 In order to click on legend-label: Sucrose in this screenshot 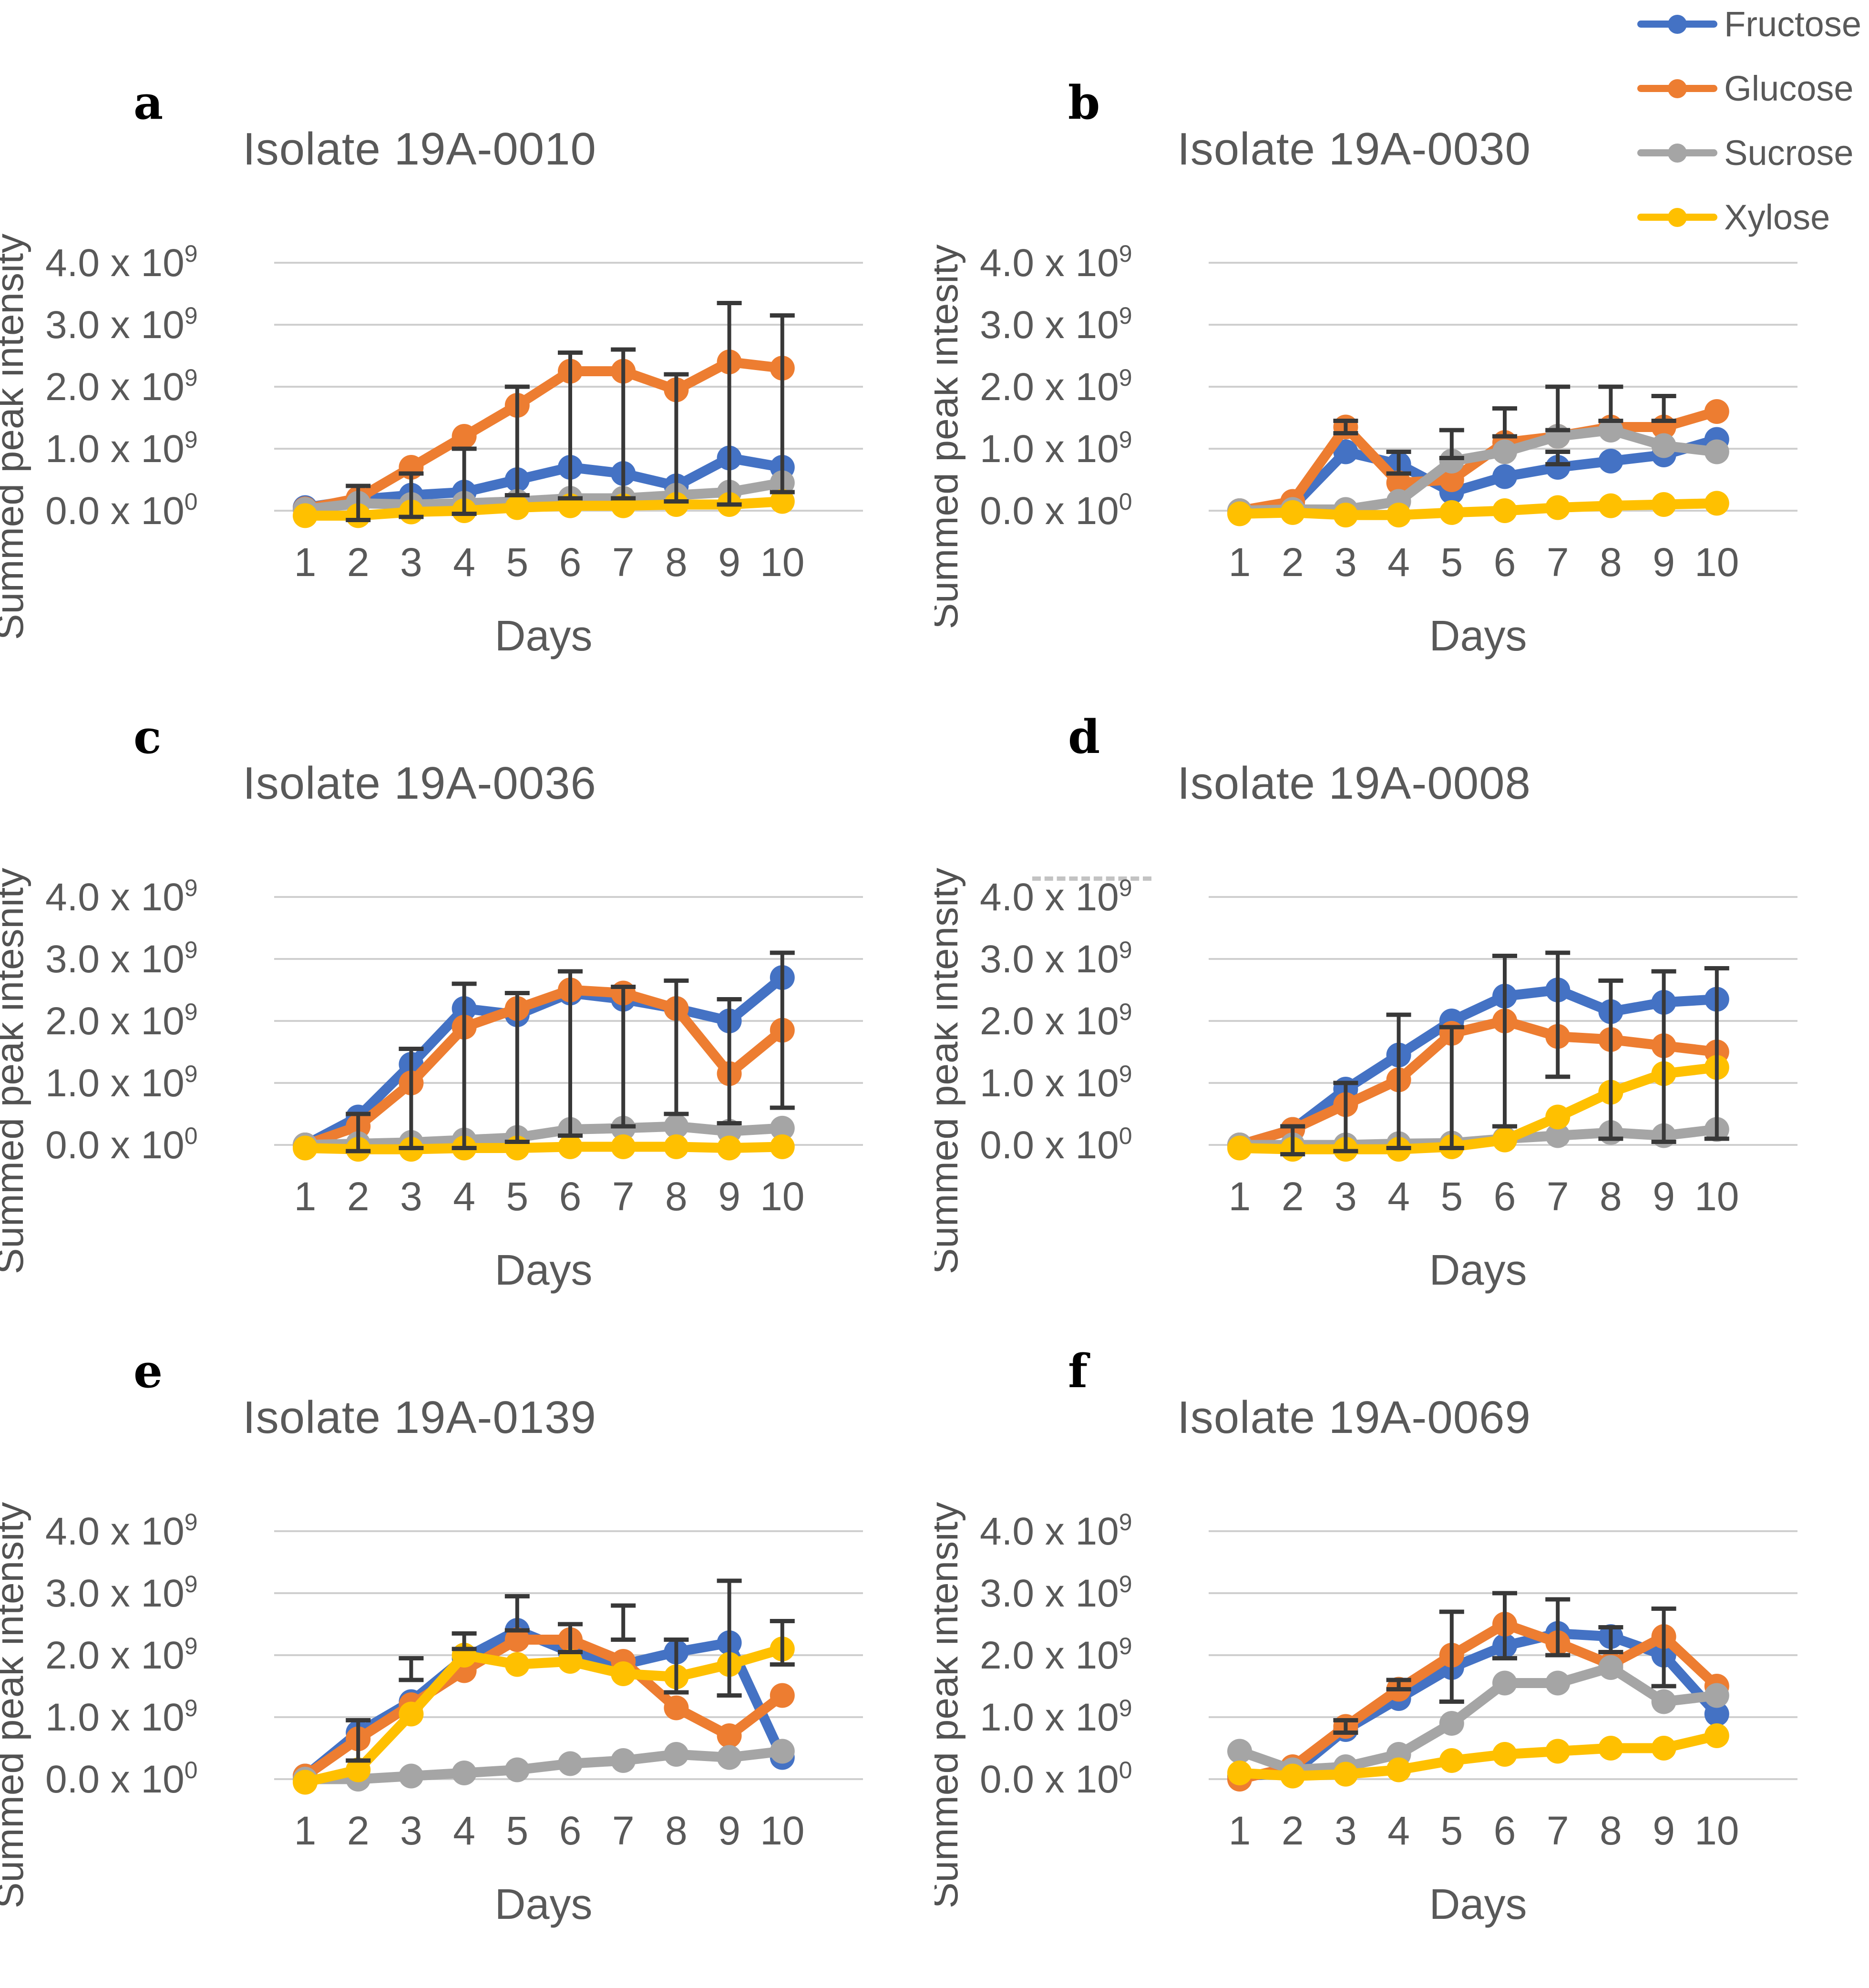, I will do `click(1789, 153)`.